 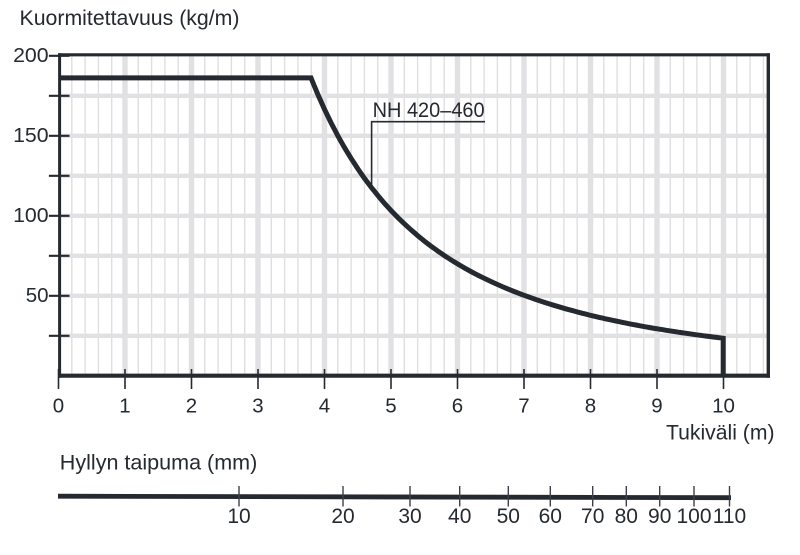 What do you see at coordinates (729, 516) in the screenshot?
I see `svg-text: 110` at bounding box center [729, 516].